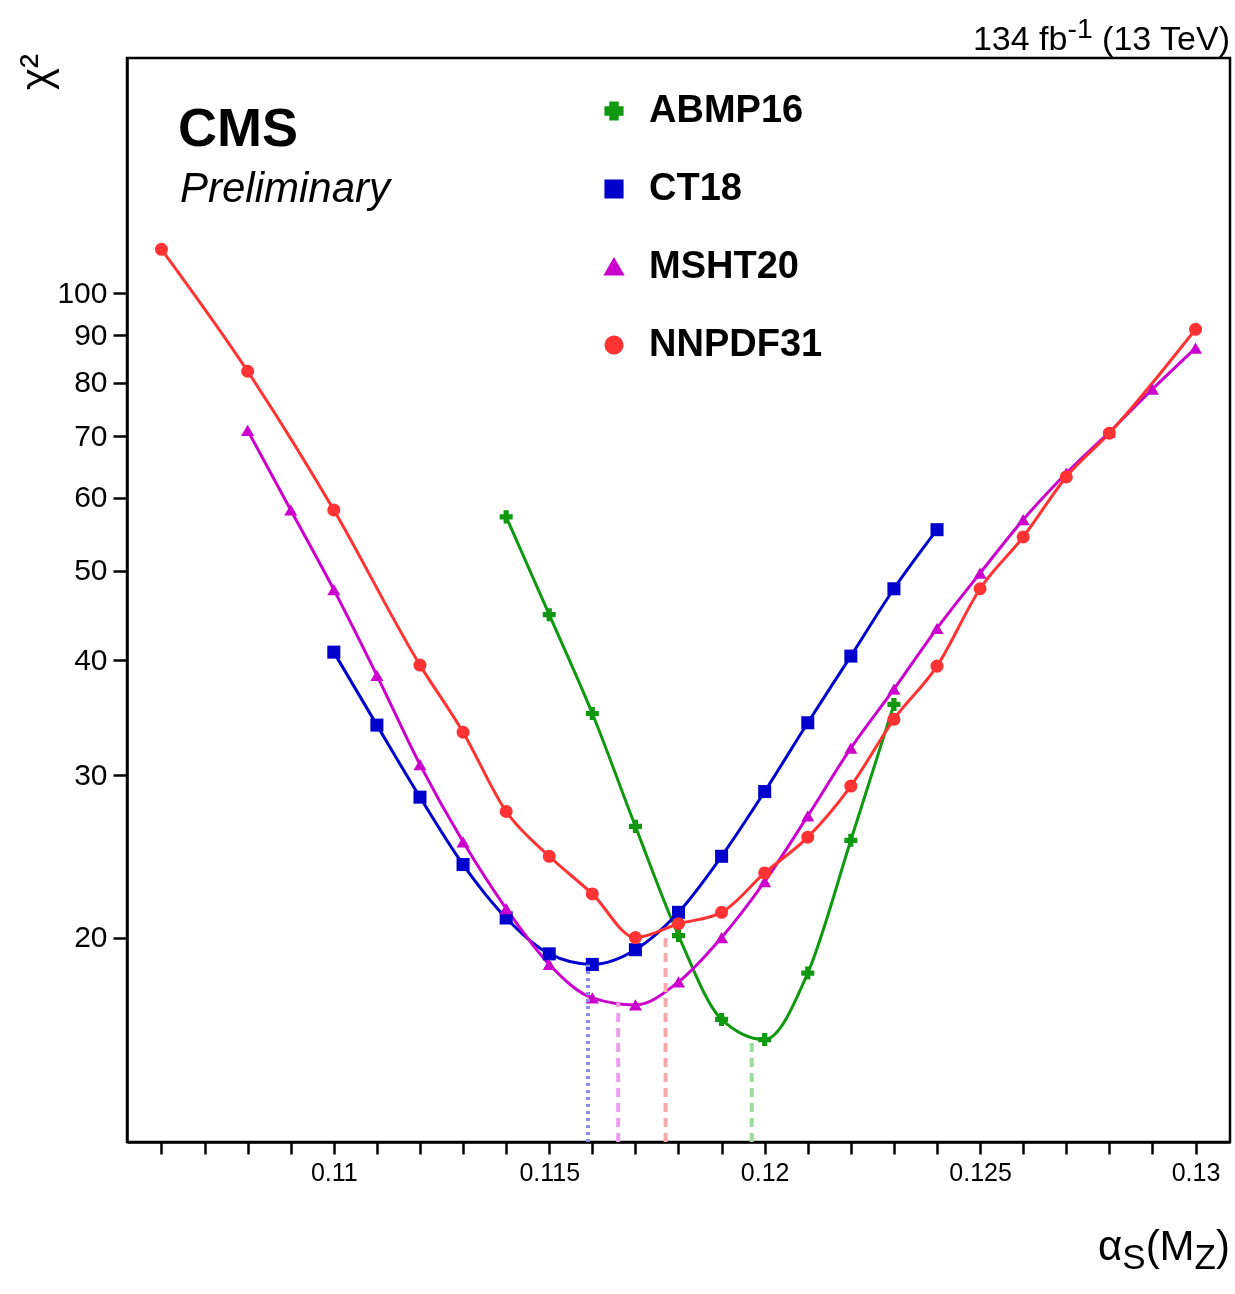  Describe the element at coordinates (1163, 1250) in the screenshot. I see `x-axis-title: α$_{S}$(M$_{Z}$)` at that location.